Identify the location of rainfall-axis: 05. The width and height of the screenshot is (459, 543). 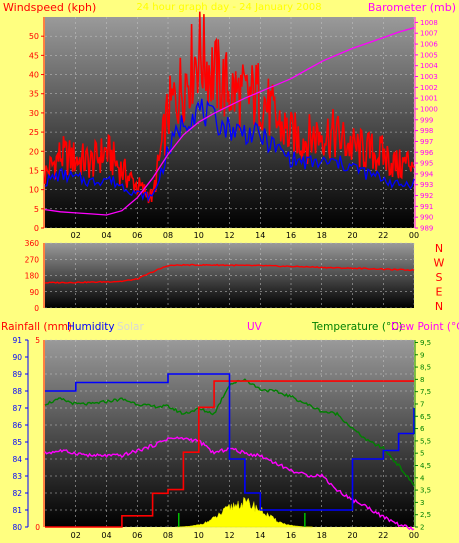
(40, 434).